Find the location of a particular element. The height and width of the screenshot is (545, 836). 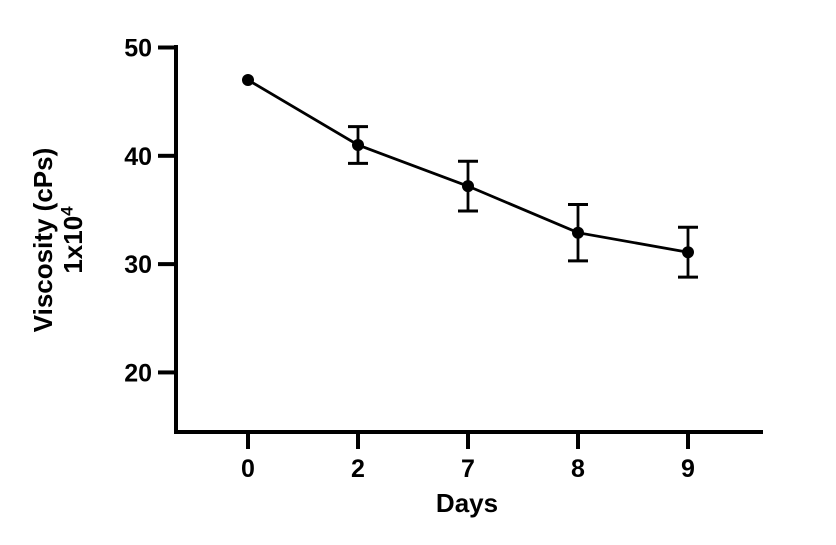

y-axis-title-line2: 1x104 is located at coordinates (72, 240).